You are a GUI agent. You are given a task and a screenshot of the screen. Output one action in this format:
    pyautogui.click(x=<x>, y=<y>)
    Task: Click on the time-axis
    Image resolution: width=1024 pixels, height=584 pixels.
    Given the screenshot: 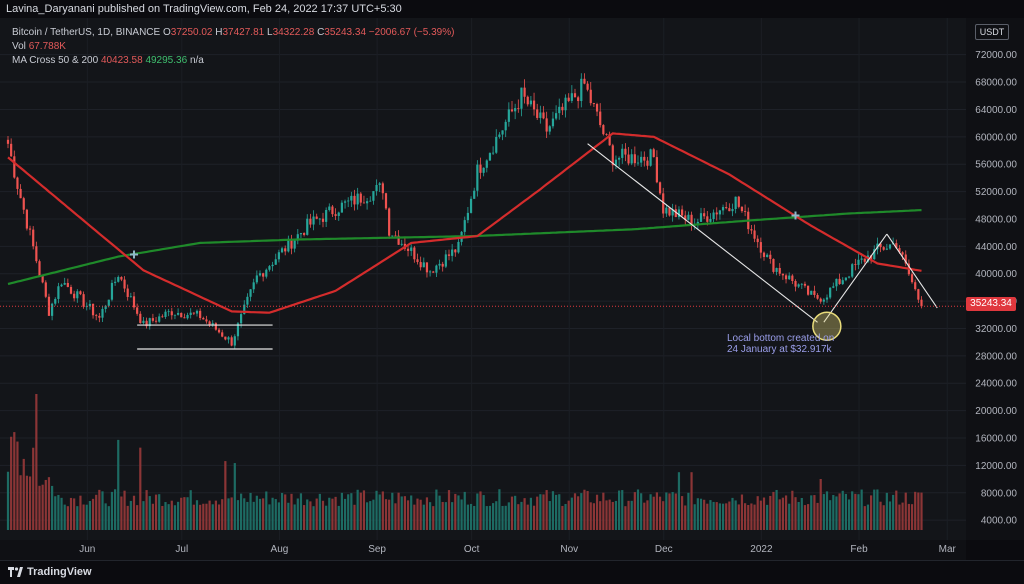 What is the action you would take?
    pyautogui.click(x=483, y=550)
    